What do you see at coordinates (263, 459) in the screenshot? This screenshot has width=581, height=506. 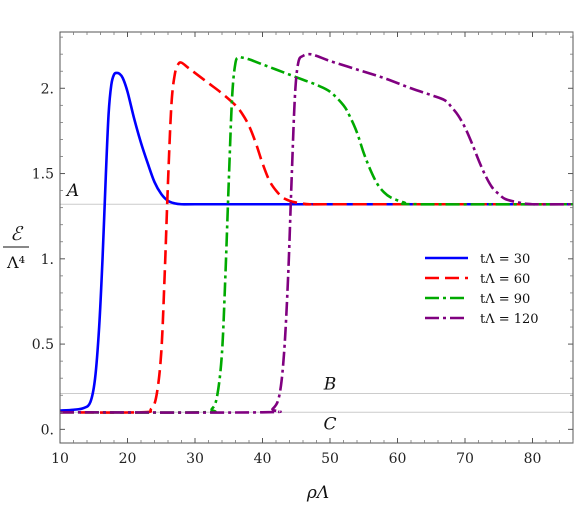 I see `x-tick-label: 40` at bounding box center [263, 459].